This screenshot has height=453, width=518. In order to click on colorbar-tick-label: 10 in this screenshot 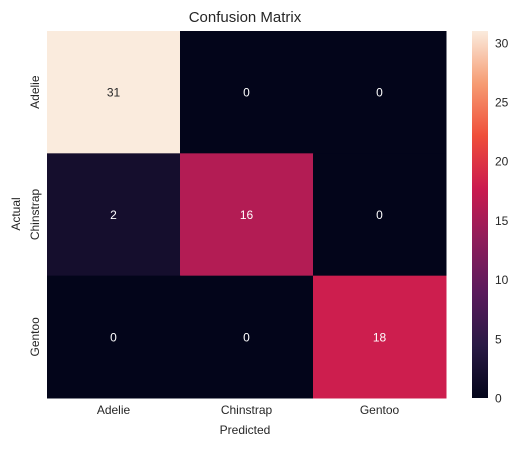, I will do `click(502, 280)`.